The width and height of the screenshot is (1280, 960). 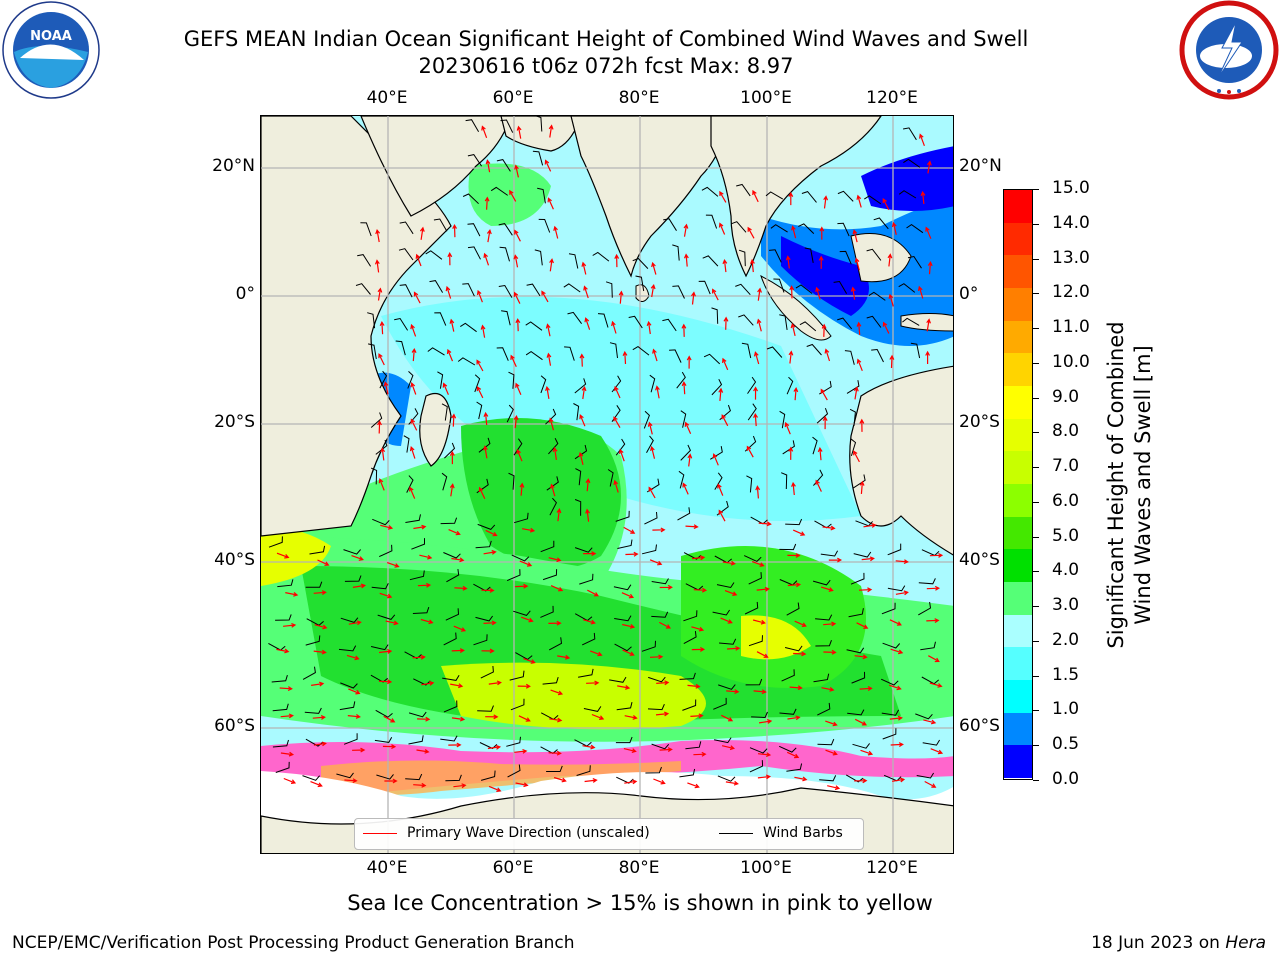 I want to click on lon-tick-top: 60°E, so click(x=513, y=98).